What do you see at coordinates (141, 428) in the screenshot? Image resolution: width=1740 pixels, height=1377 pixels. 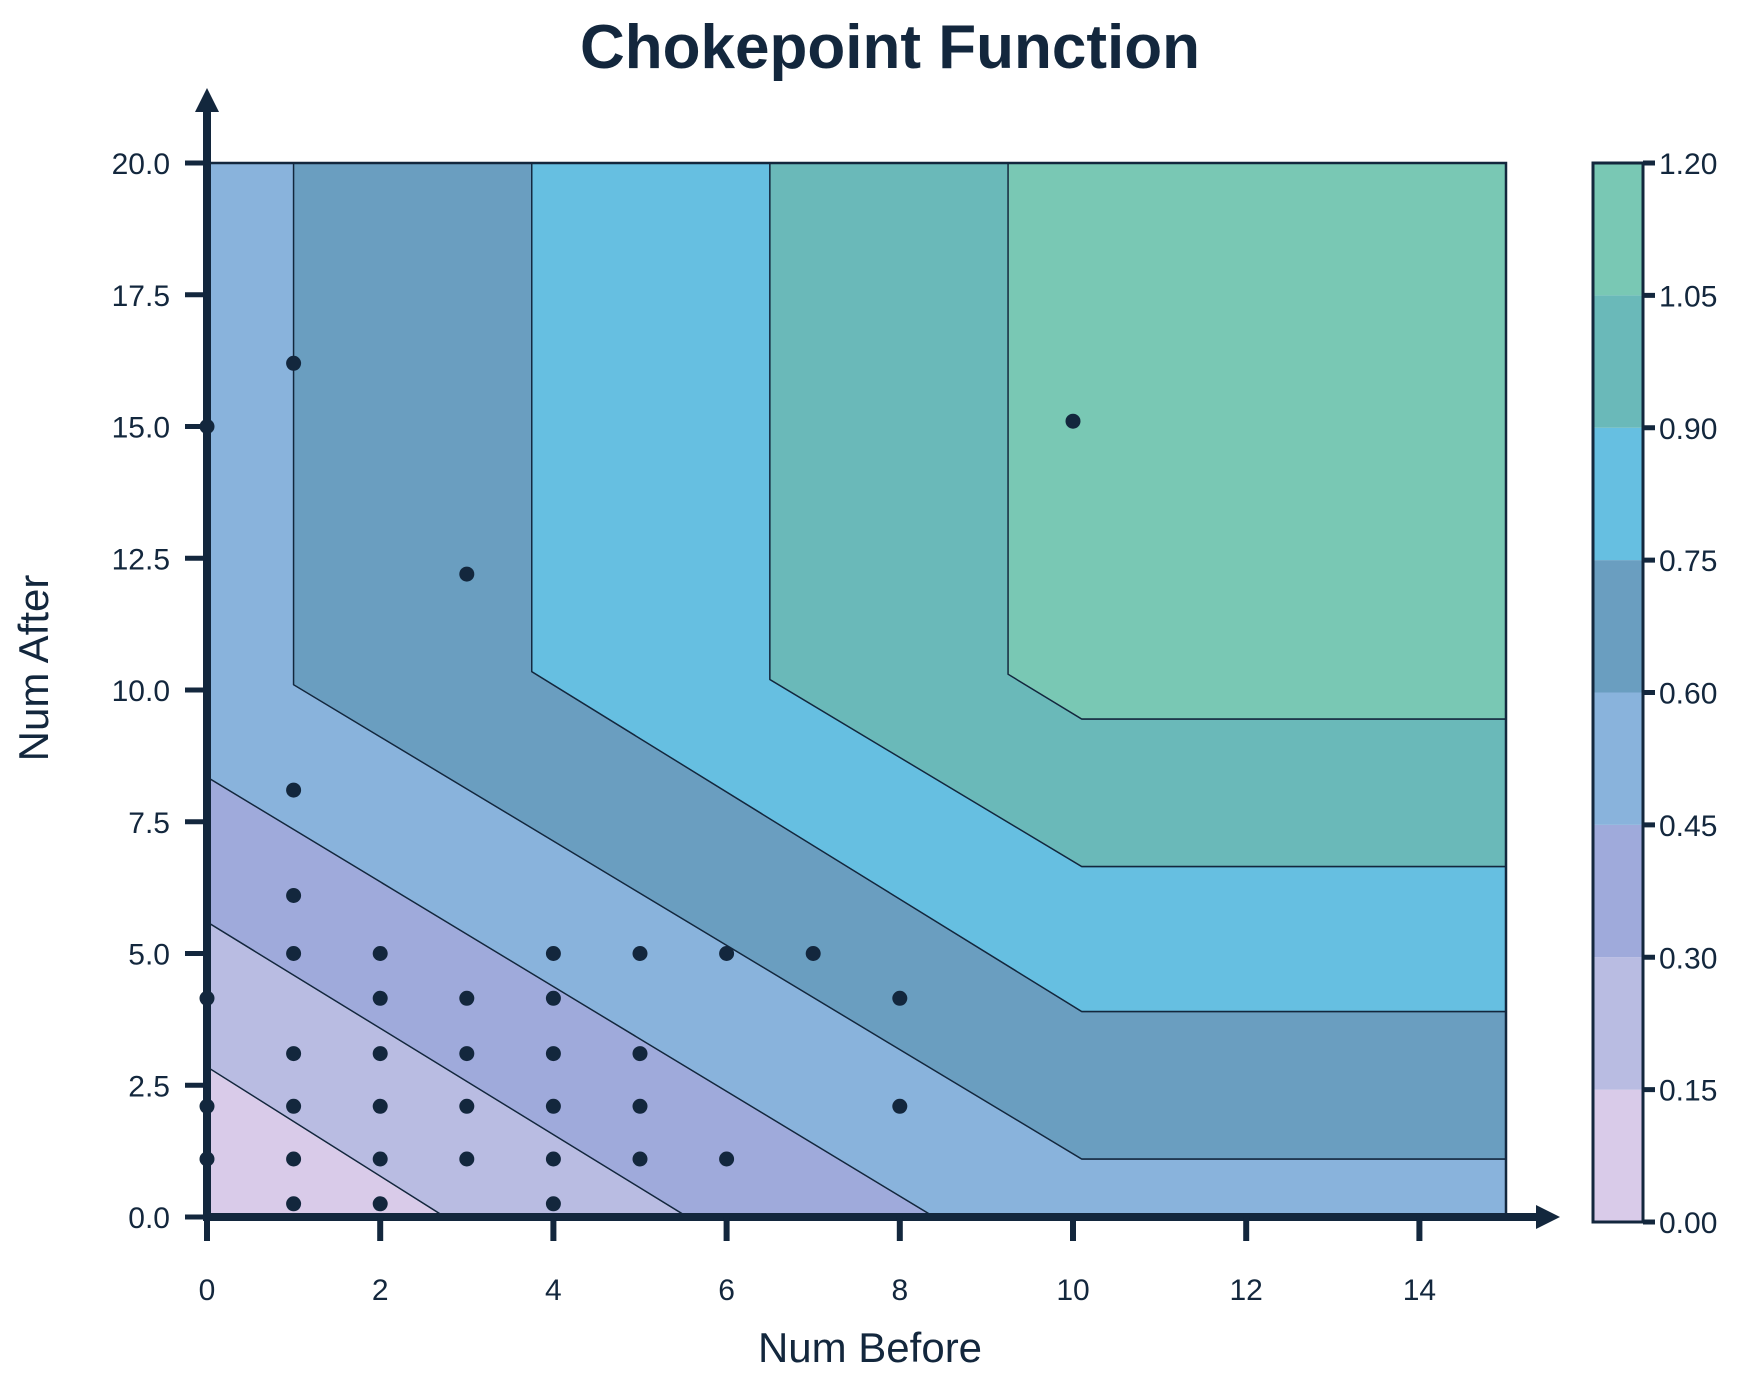 I see `y-tick-label: 15.0` at bounding box center [141, 428].